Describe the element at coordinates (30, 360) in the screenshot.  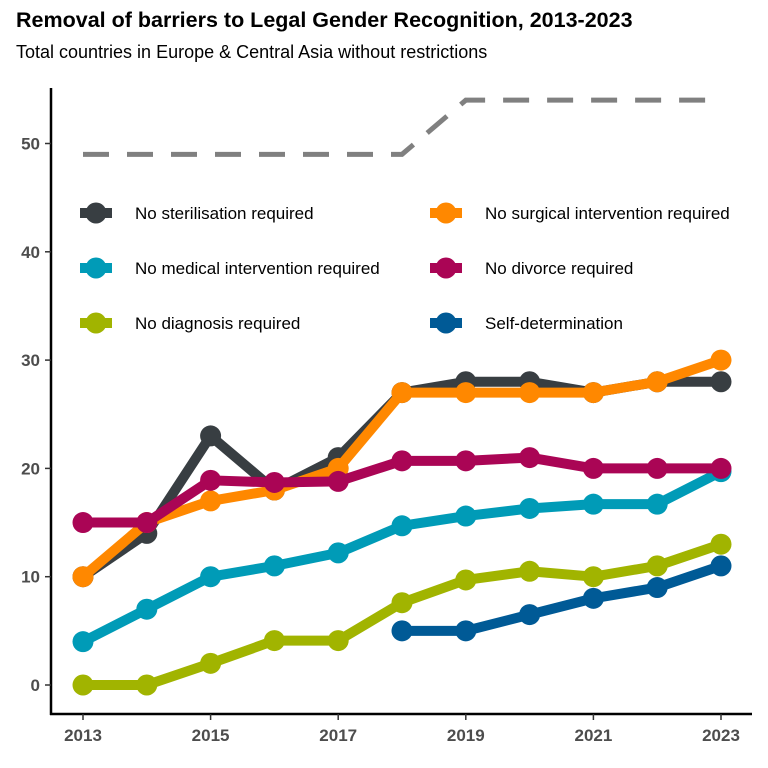
I see `y-tick-label: 30` at that location.